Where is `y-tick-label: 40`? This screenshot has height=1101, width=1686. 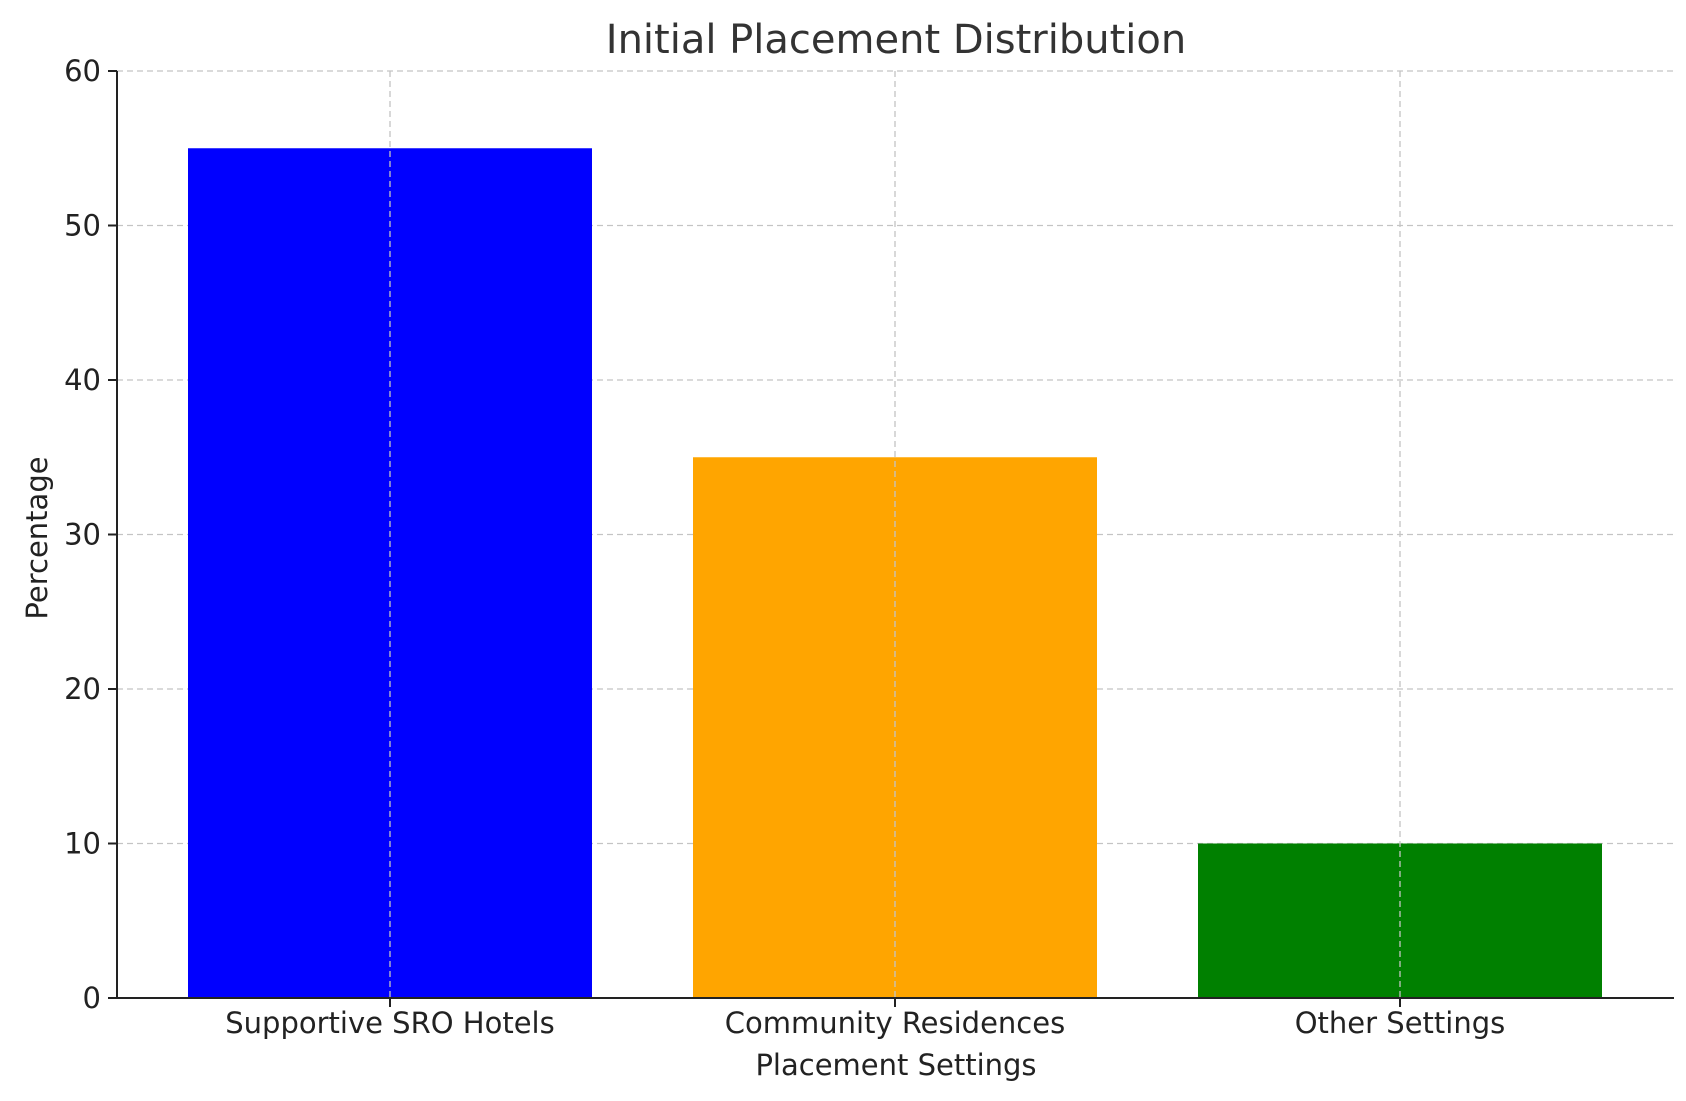 y-tick-label: 40 is located at coordinates (82, 380).